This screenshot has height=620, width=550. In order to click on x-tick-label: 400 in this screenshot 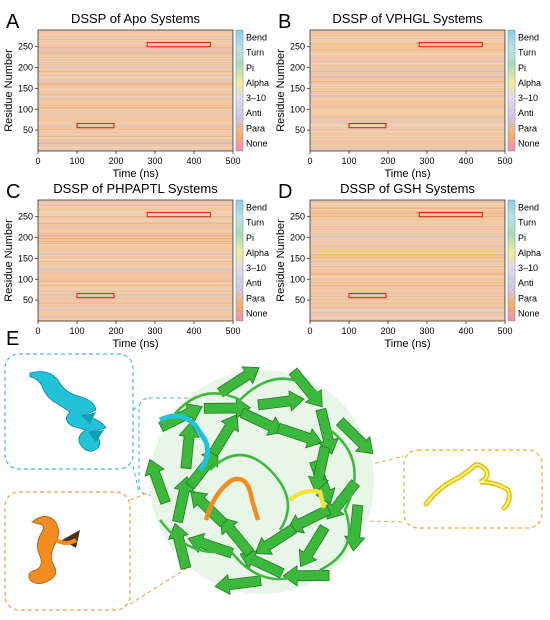, I will do `click(193, 161)`.